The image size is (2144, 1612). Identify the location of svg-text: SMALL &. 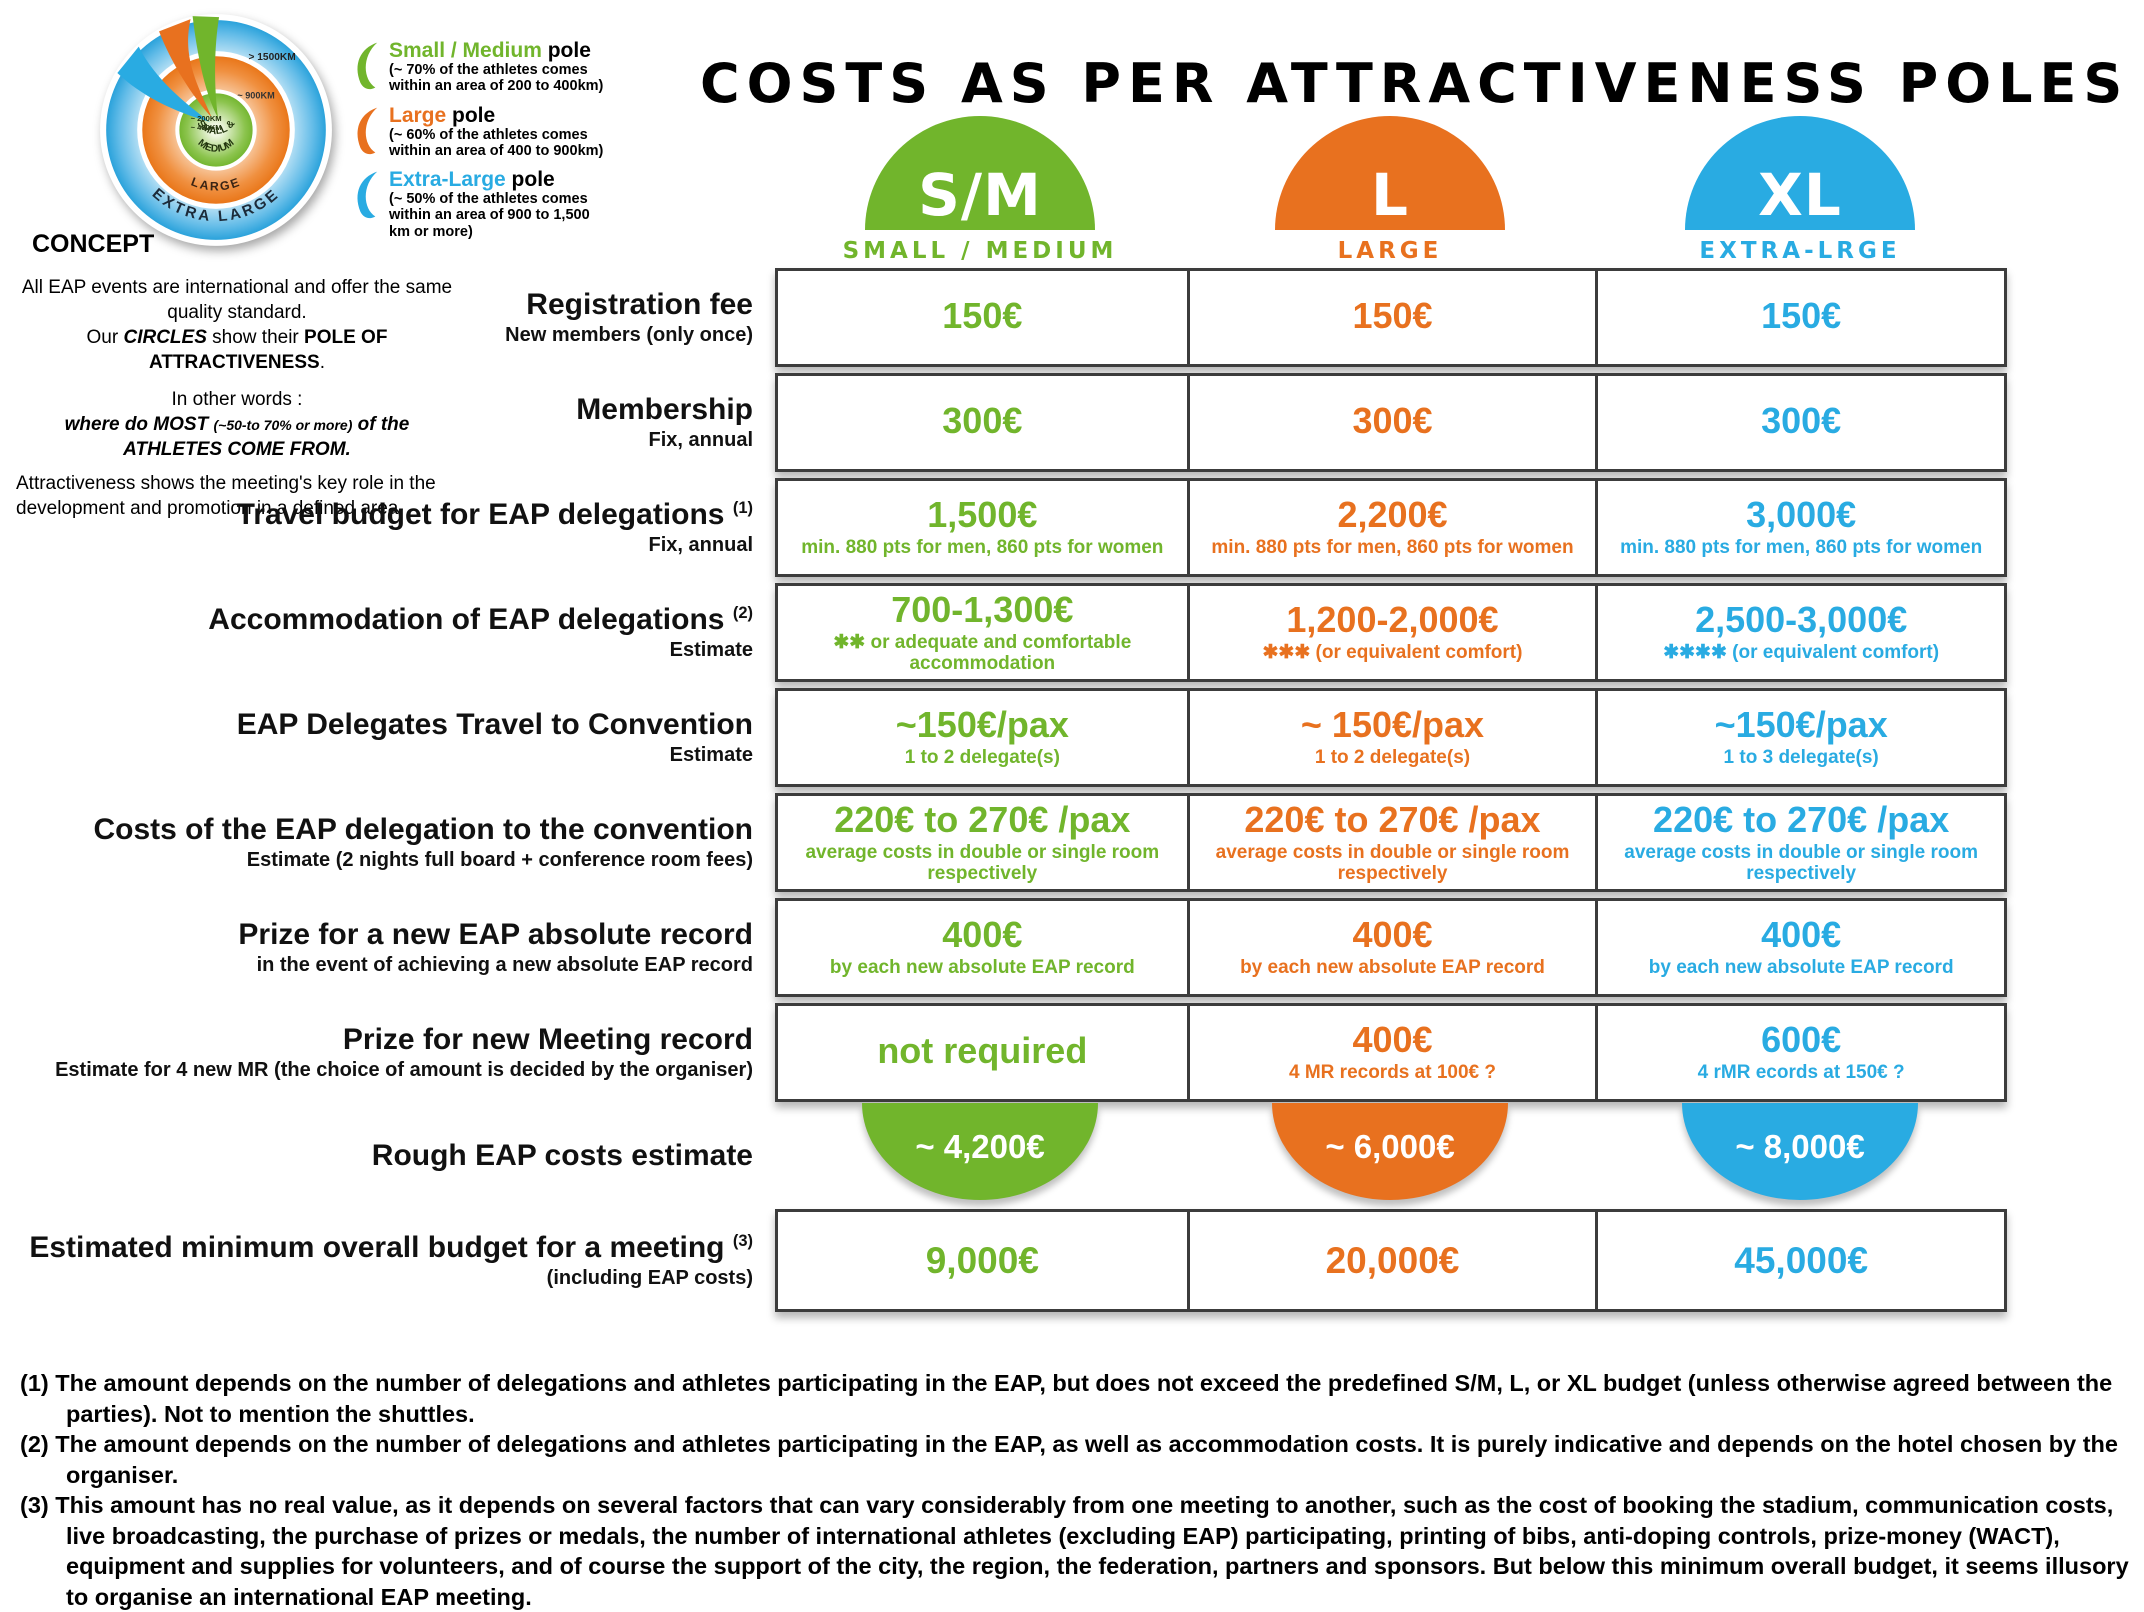
(216, 127).